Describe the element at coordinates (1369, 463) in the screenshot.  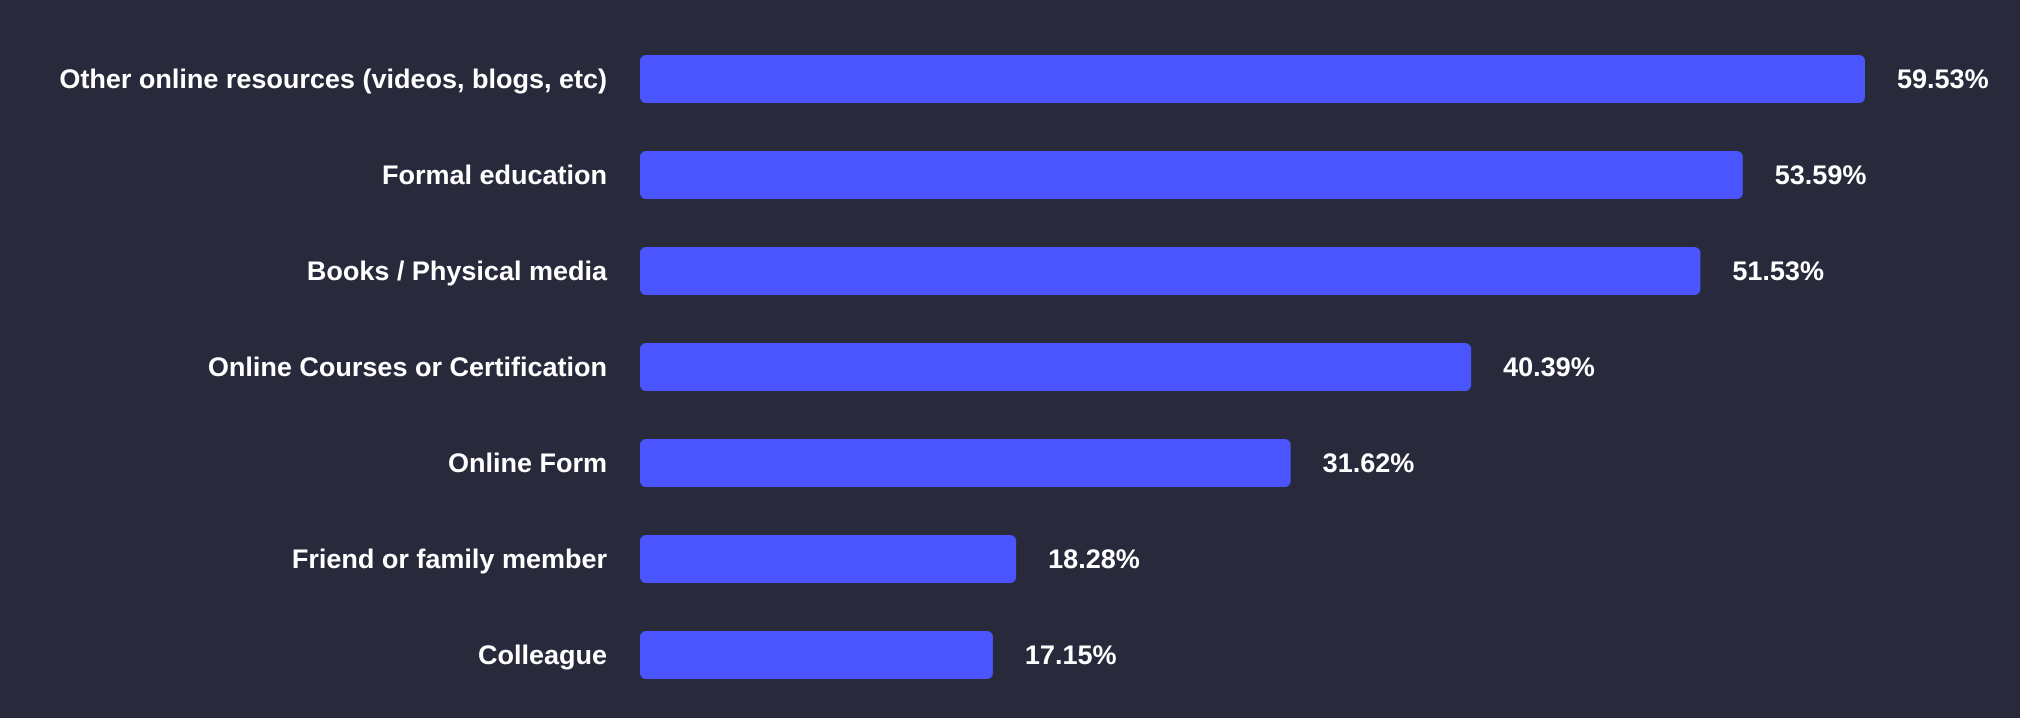
I see `value-label: 31.62%` at that location.